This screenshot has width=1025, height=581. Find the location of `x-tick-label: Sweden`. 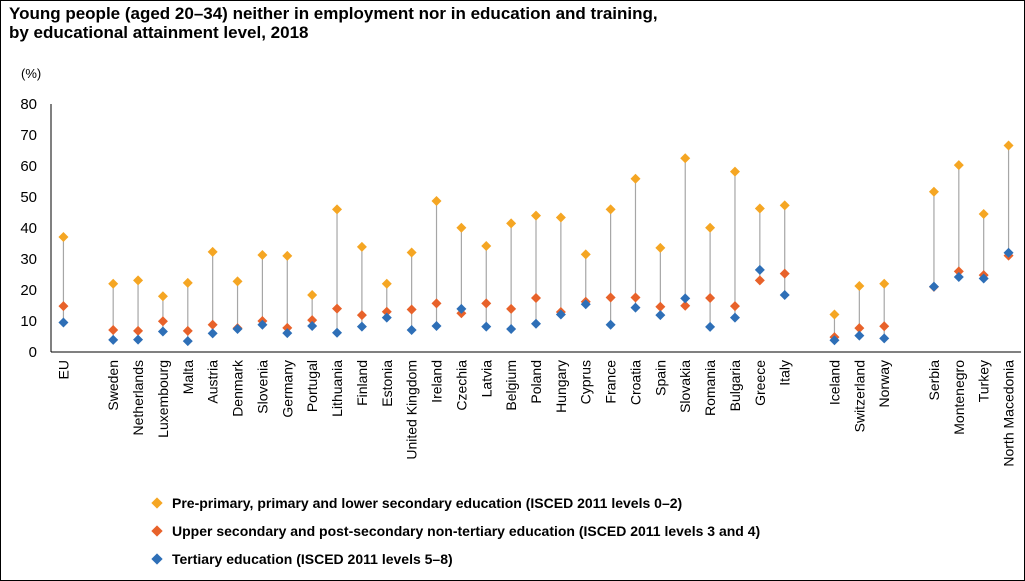

x-tick-label: Sweden is located at coordinates (113, 385).